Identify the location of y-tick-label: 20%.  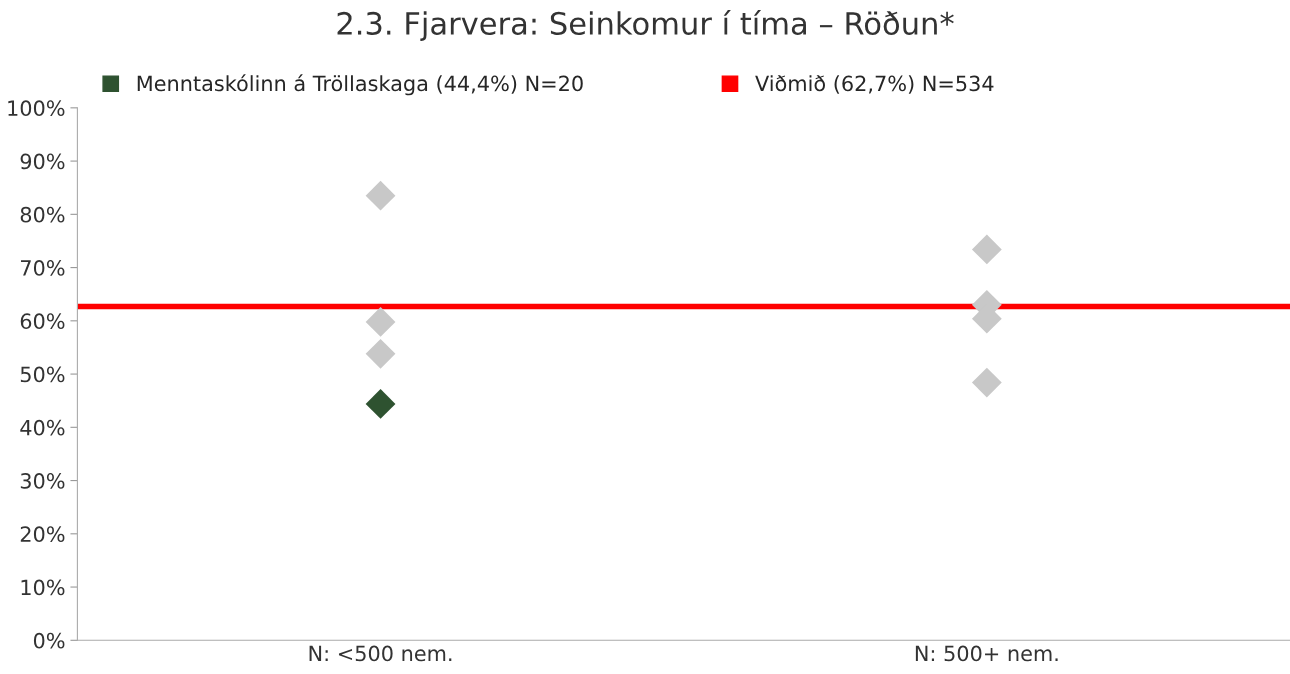
(42, 534).